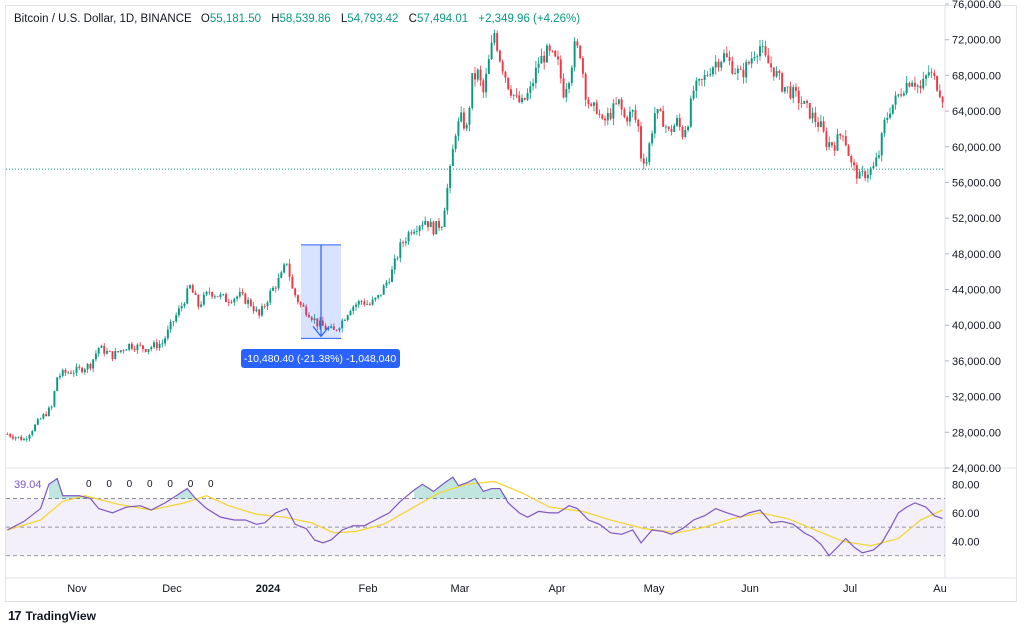 This screenshot has width=1024, height=633. I want to click on time-tick-label: 2024, so click(268, 589).